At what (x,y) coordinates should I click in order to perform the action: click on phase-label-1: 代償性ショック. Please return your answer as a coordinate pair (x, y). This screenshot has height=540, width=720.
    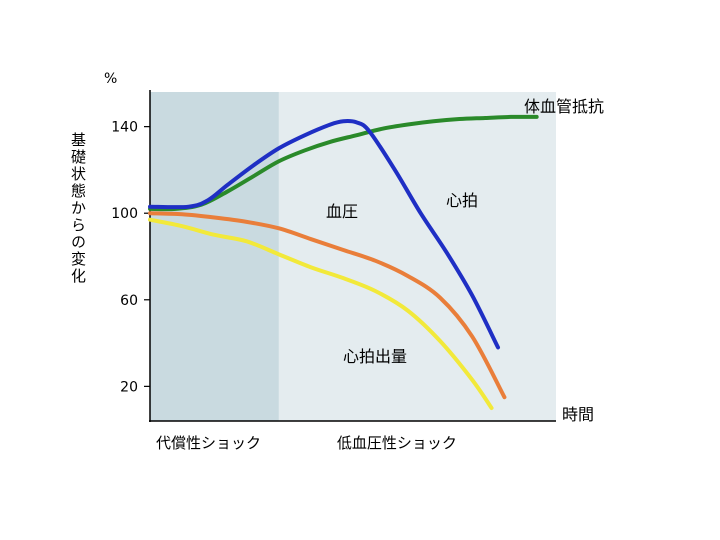
    Looking at the image, I should click on (208, 443).